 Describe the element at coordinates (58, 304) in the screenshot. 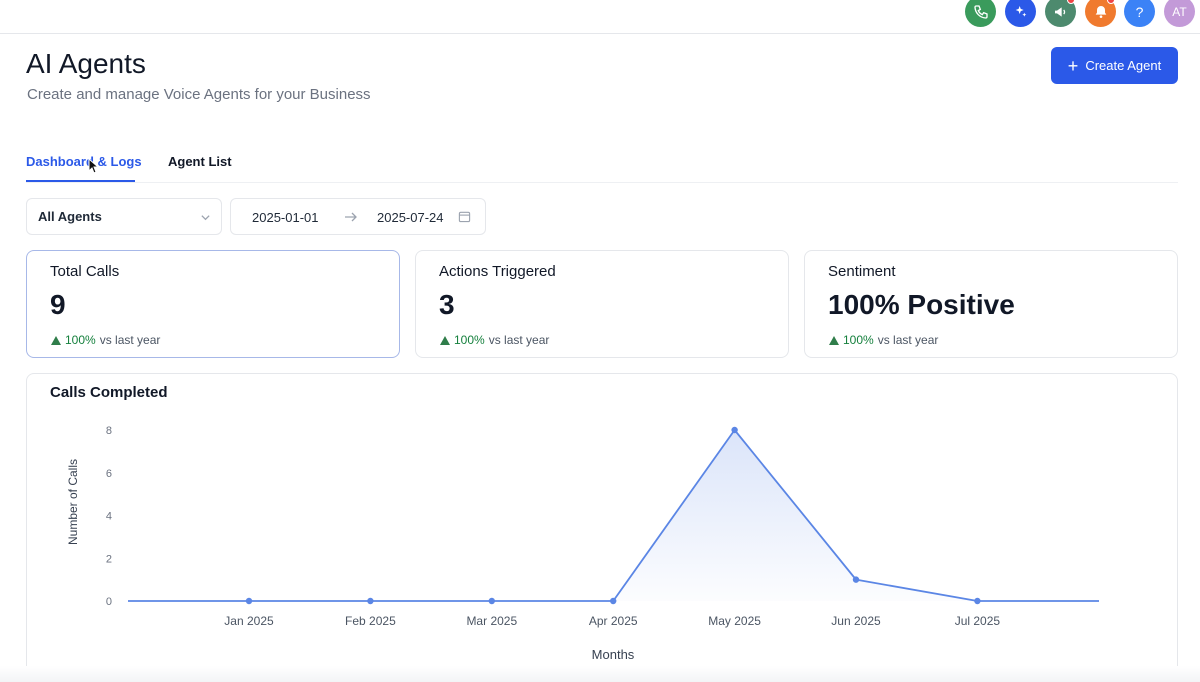

I see `card-value: 9` at that location.